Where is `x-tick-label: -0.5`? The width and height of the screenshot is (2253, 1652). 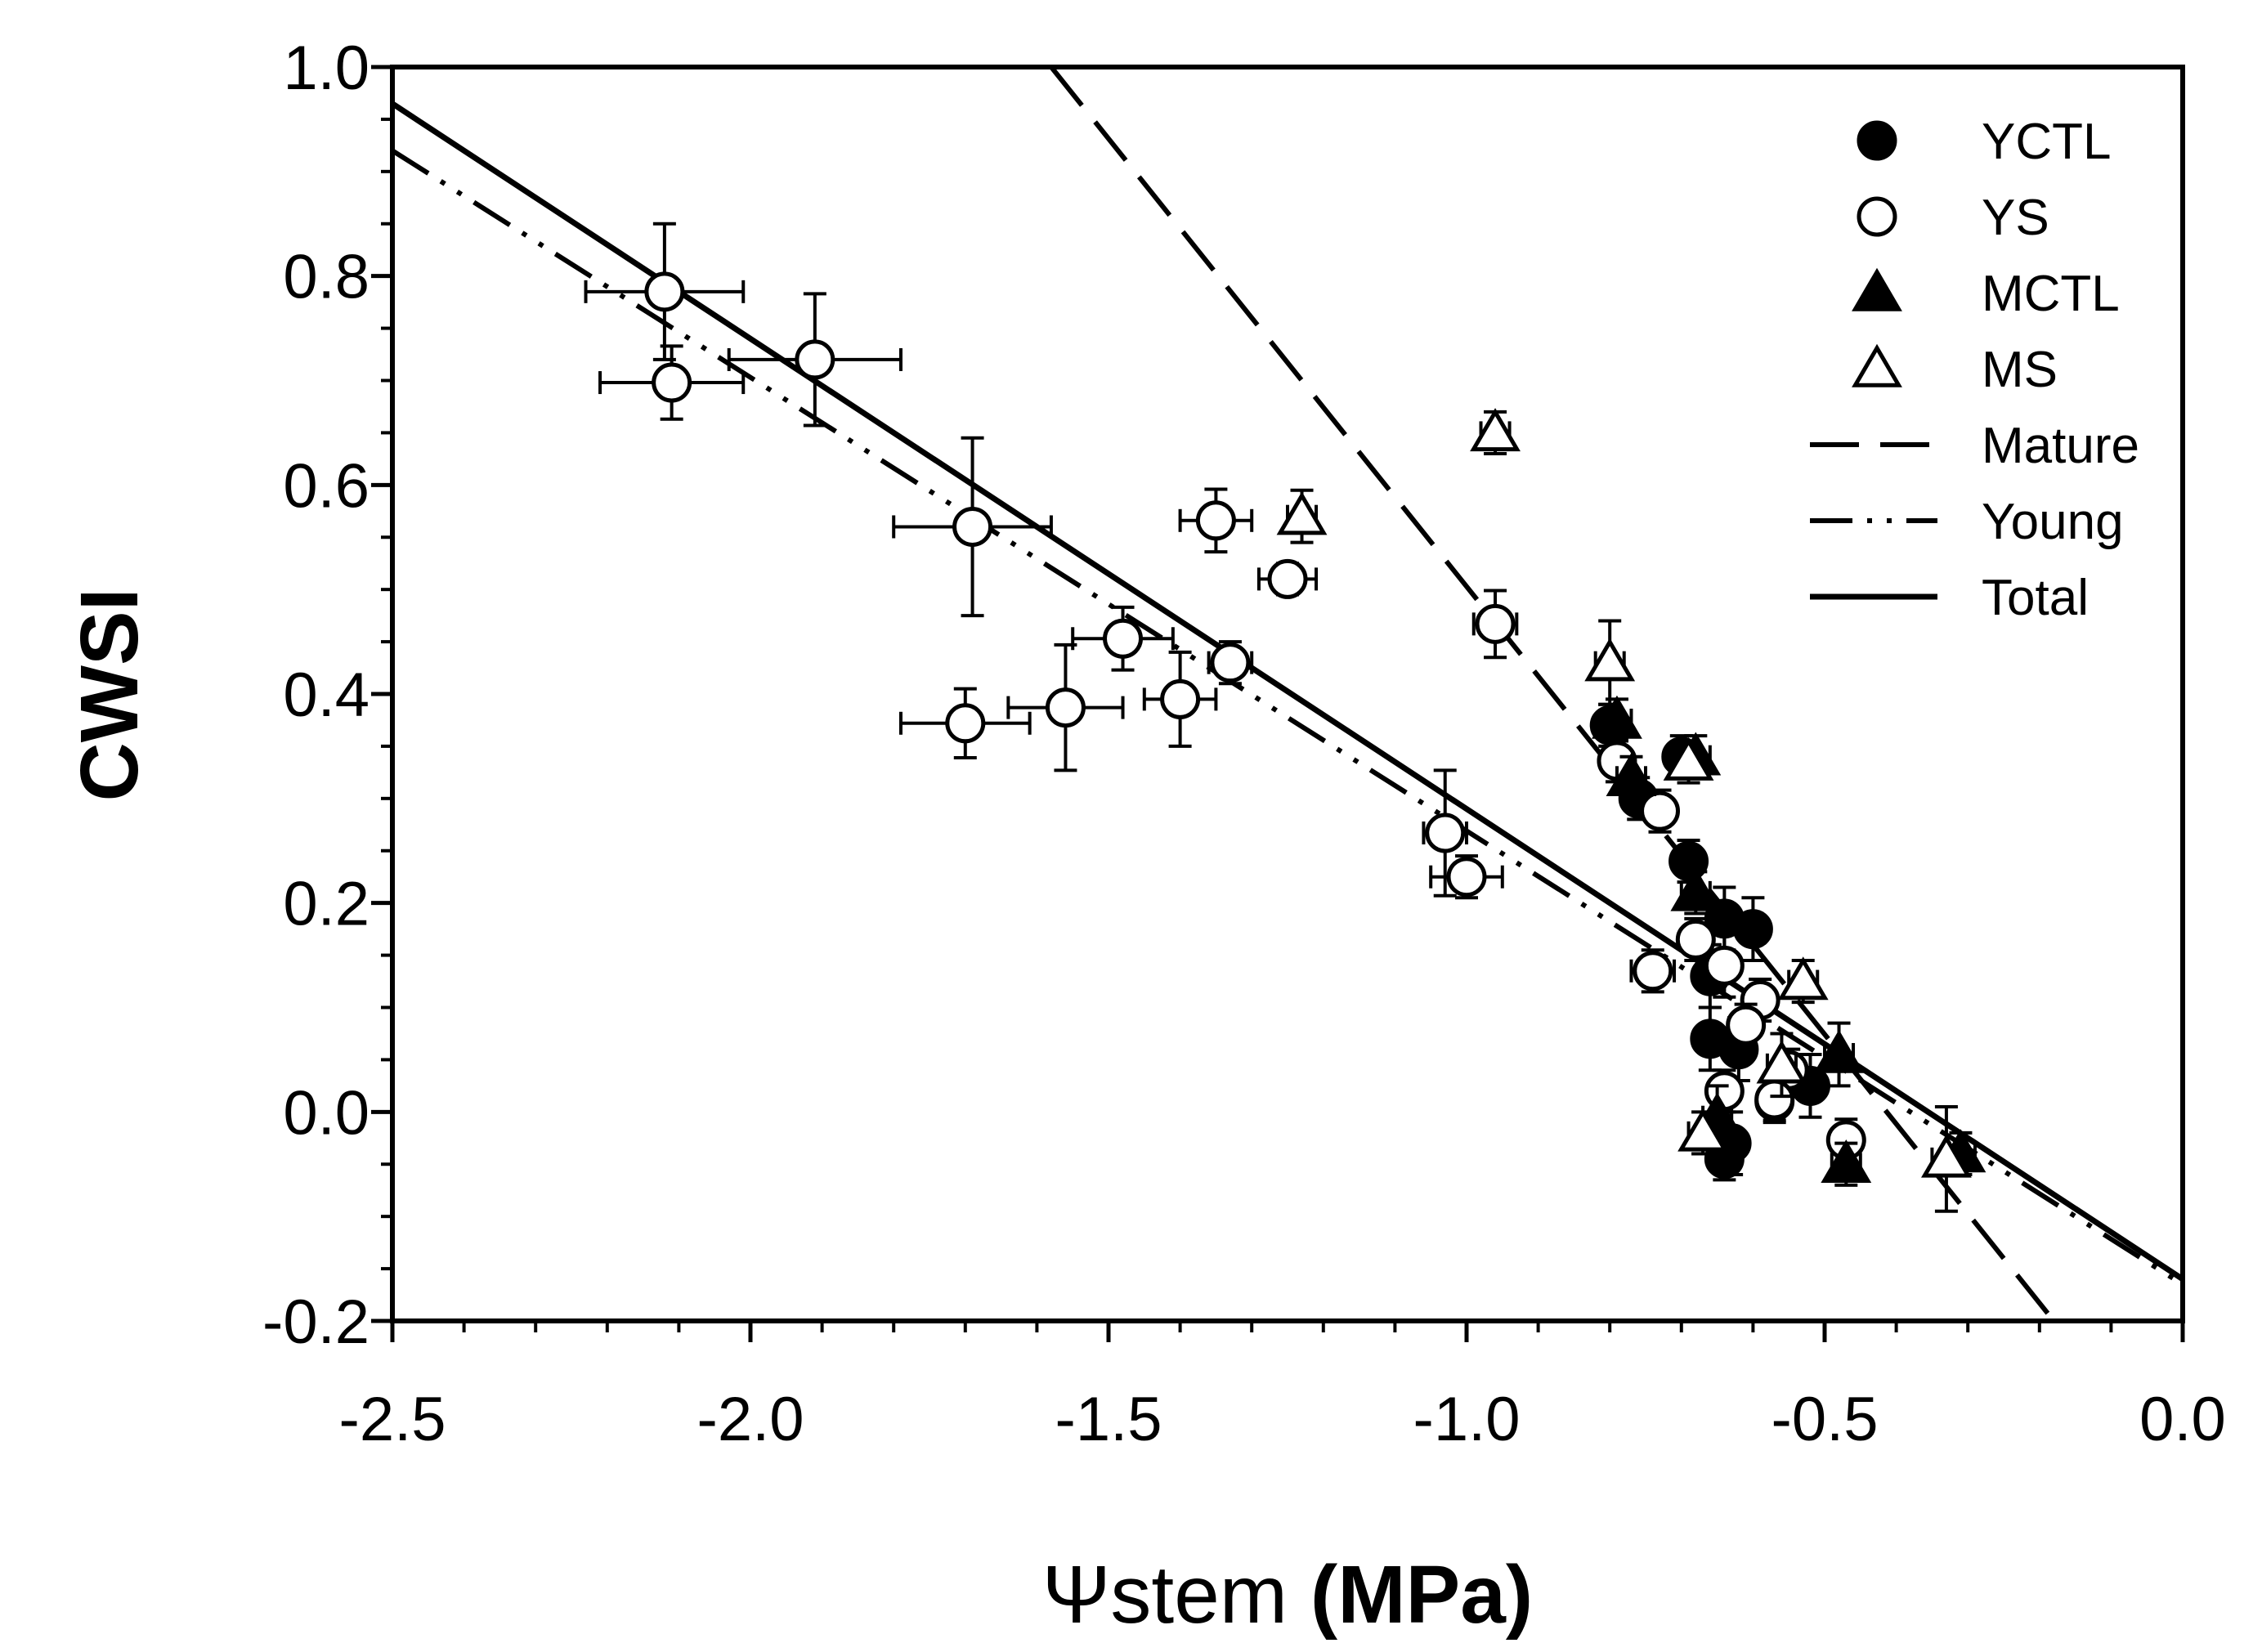 x-tick-label: -0.5 is located at coordinates (1825, 1419).